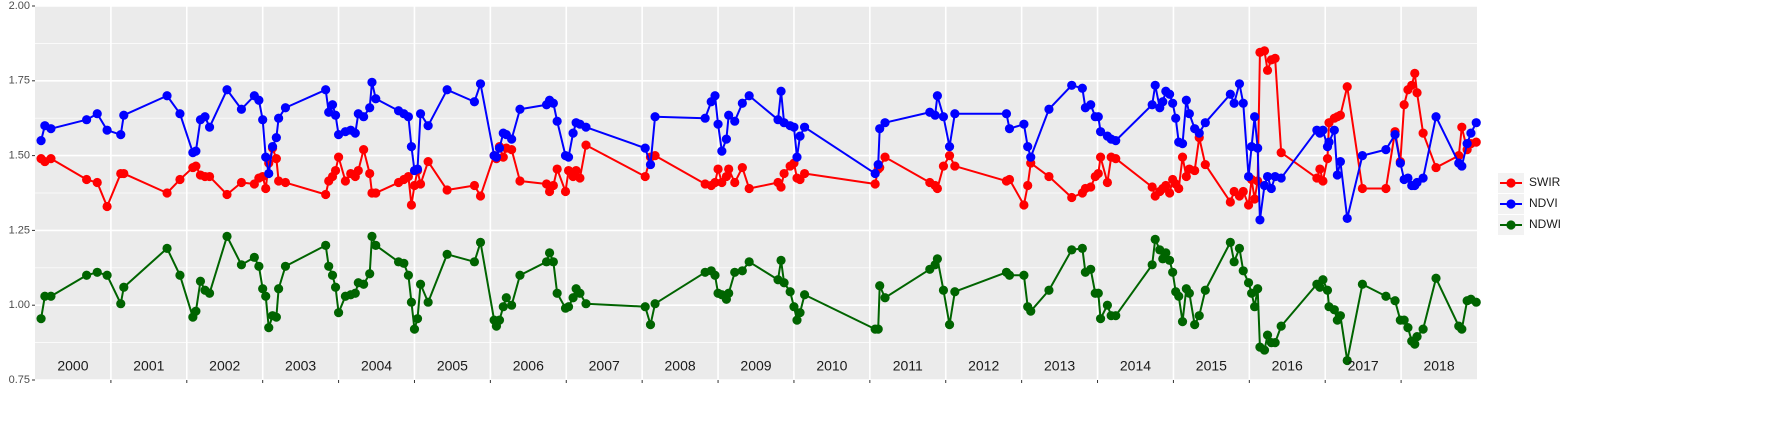  I want to click on legend-key-point, so click(1511, 183).